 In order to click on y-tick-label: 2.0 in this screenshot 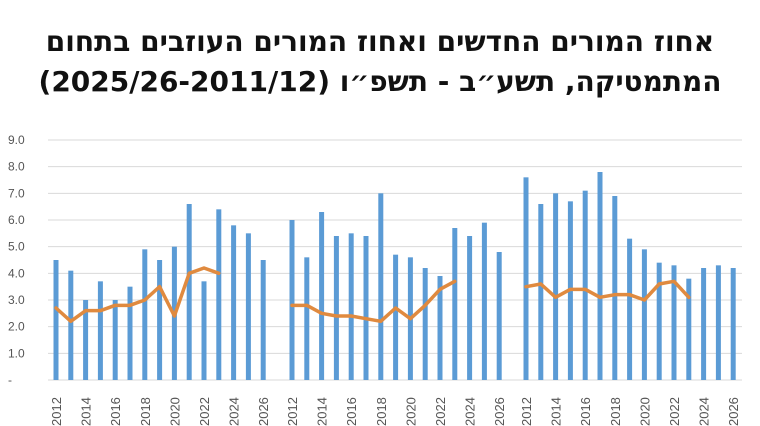, I will do `click(16, 327)`.